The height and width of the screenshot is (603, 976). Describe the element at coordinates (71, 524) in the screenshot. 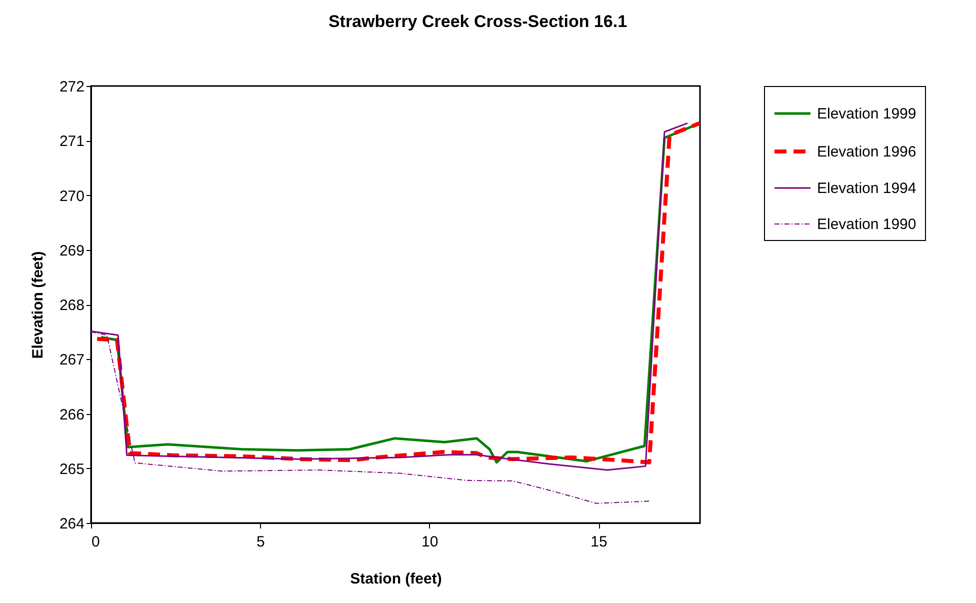

I see `y-tick-label: 264` at that location.